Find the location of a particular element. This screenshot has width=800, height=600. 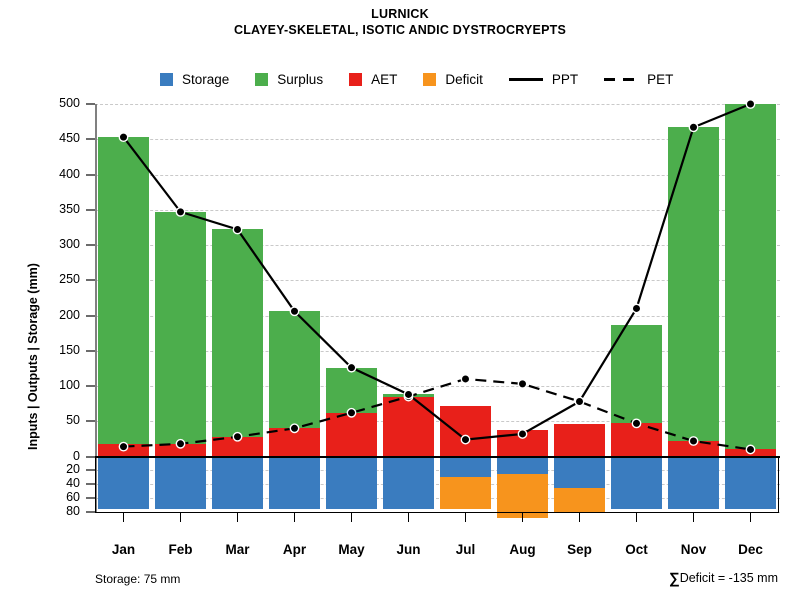

y-upper-200-tick is located at coordinates (90, 315).